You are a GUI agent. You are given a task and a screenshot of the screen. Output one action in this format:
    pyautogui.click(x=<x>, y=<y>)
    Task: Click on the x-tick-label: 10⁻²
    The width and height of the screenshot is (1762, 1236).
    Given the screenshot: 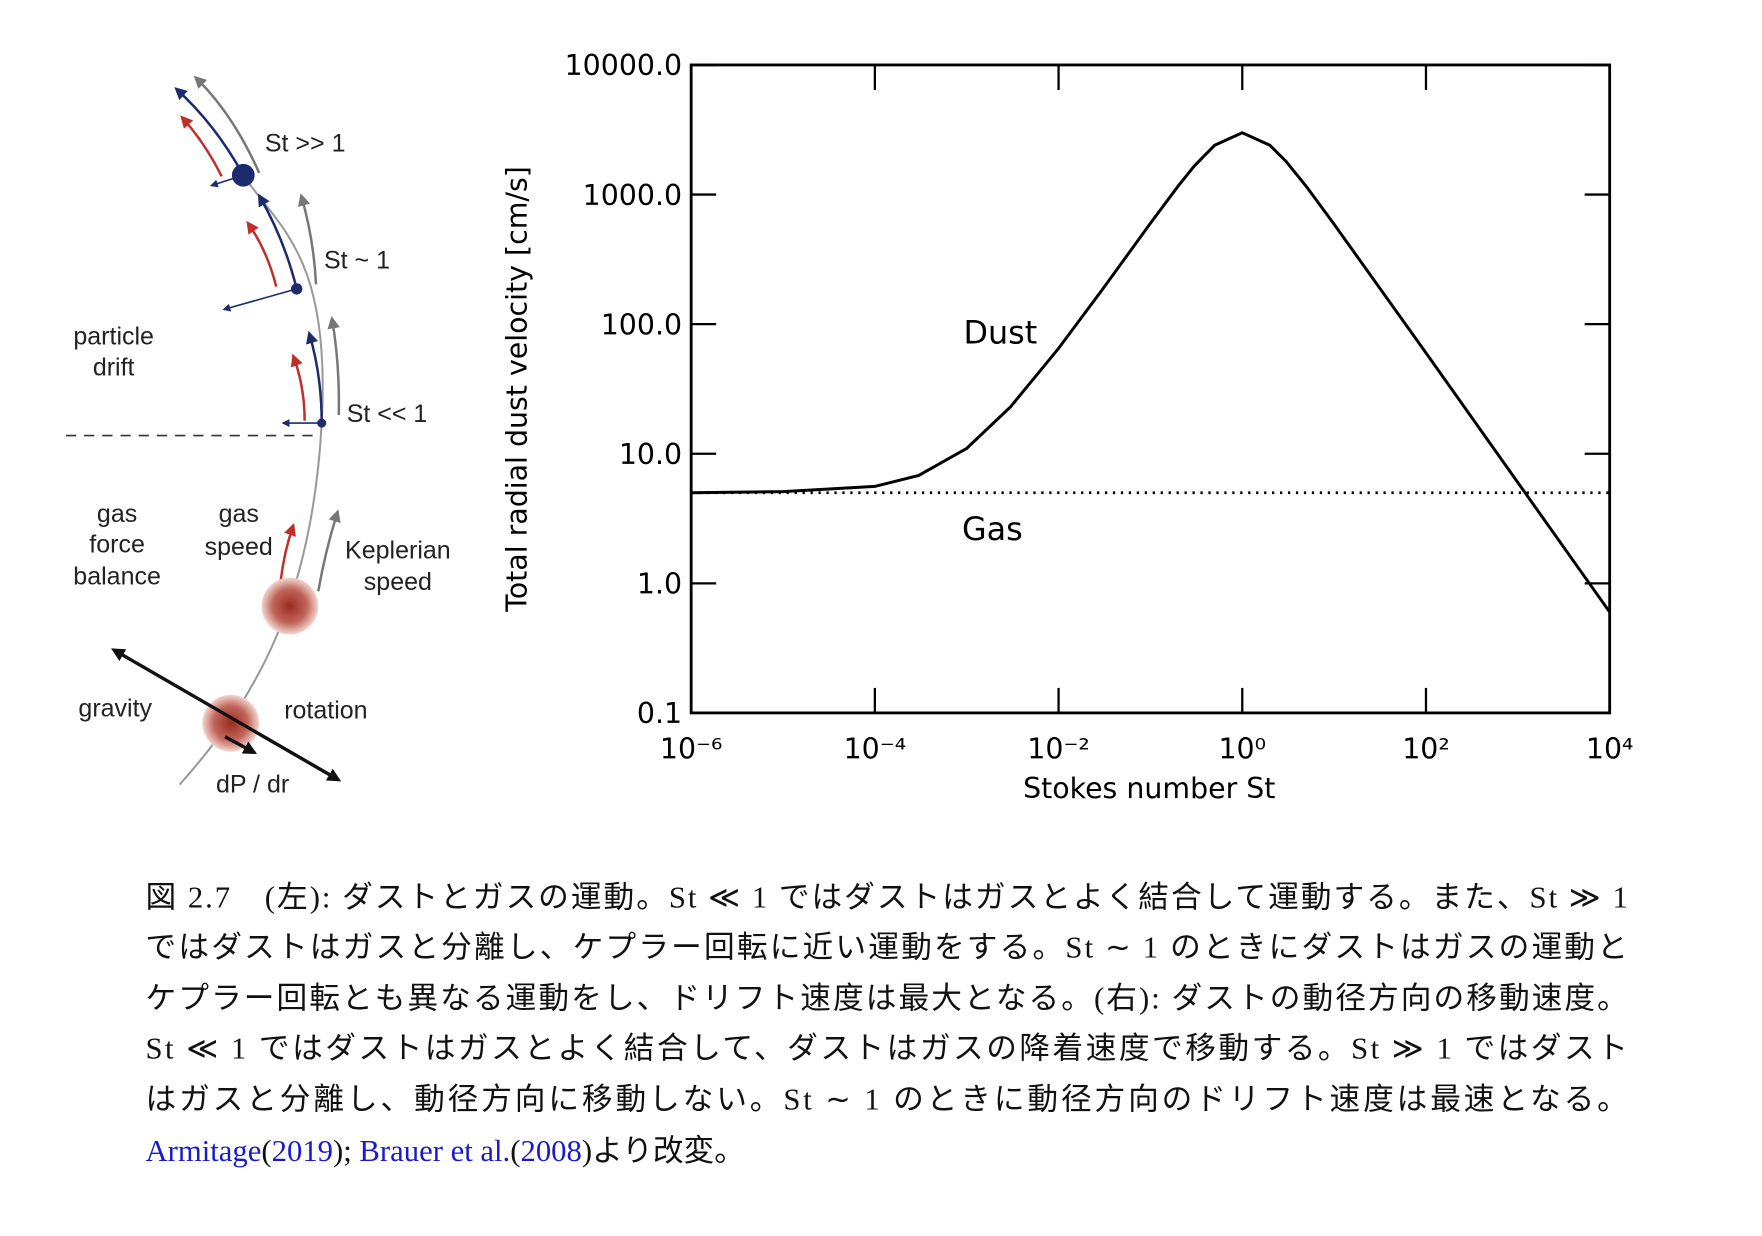 What is the action you would take?
    pyautogui.click(x=1058, y=748)
    